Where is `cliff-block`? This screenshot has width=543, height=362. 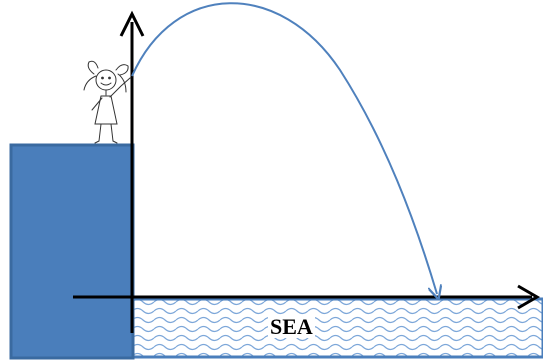 cliff-block is located at coordinates (72, 251).